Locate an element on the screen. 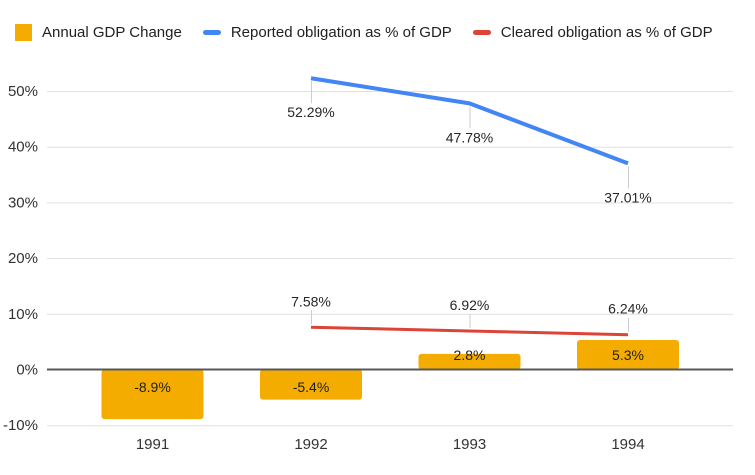  legend-label: Reported obligation as % of GDP is located at coordinates (341, 32).